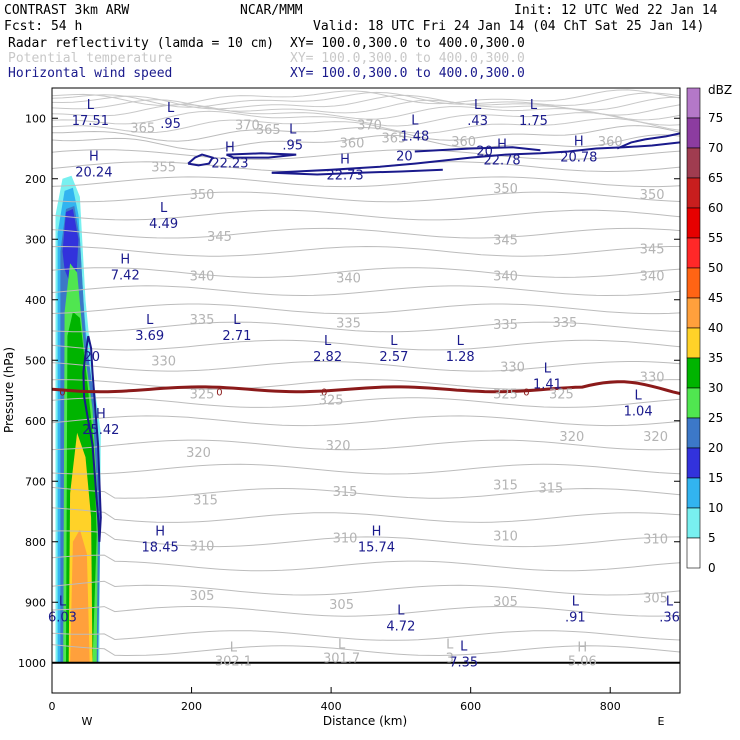 The width and height of the screenshot is (740, 740). I want to click on extremum-value: 1.04, so click(638, 412).